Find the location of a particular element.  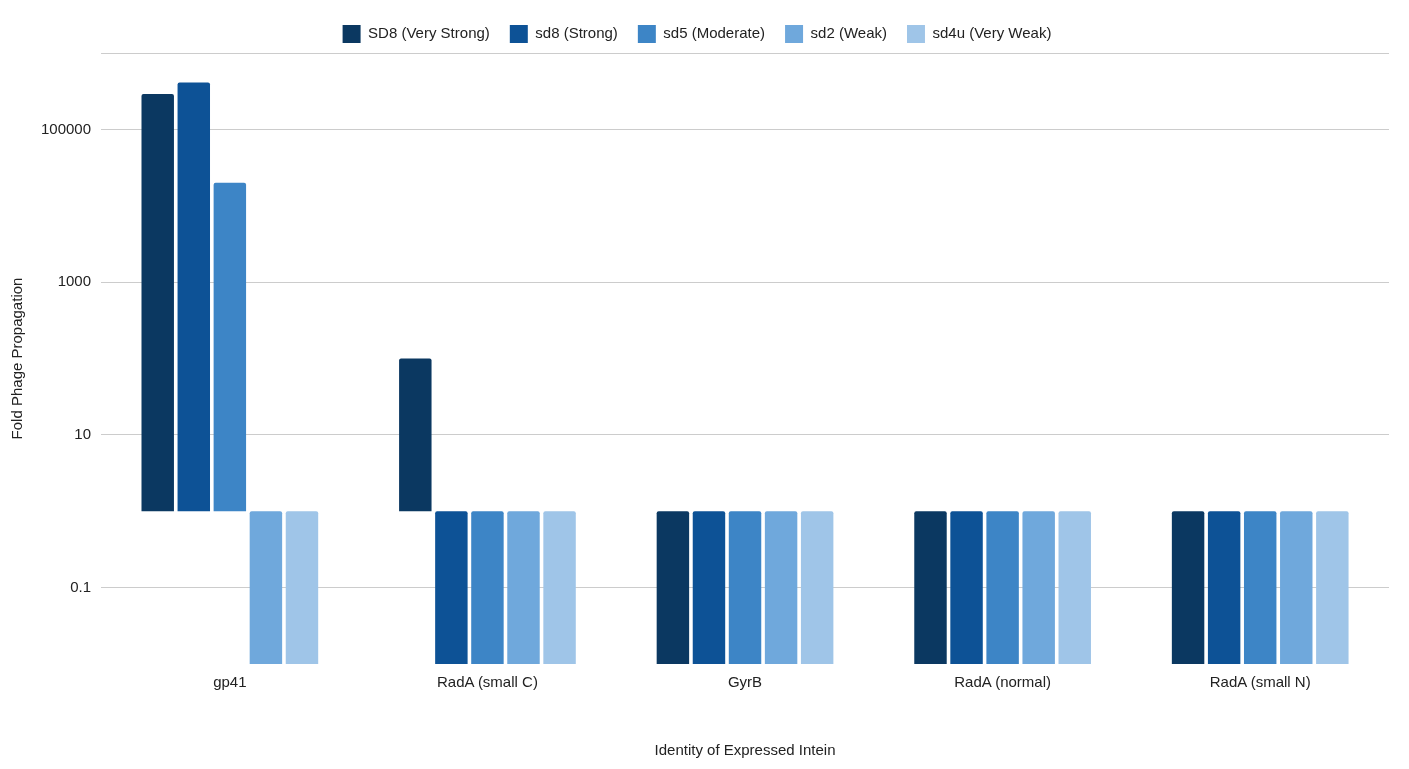

x-tick-label: RadA (small C) is located at coordinates (487, 682).